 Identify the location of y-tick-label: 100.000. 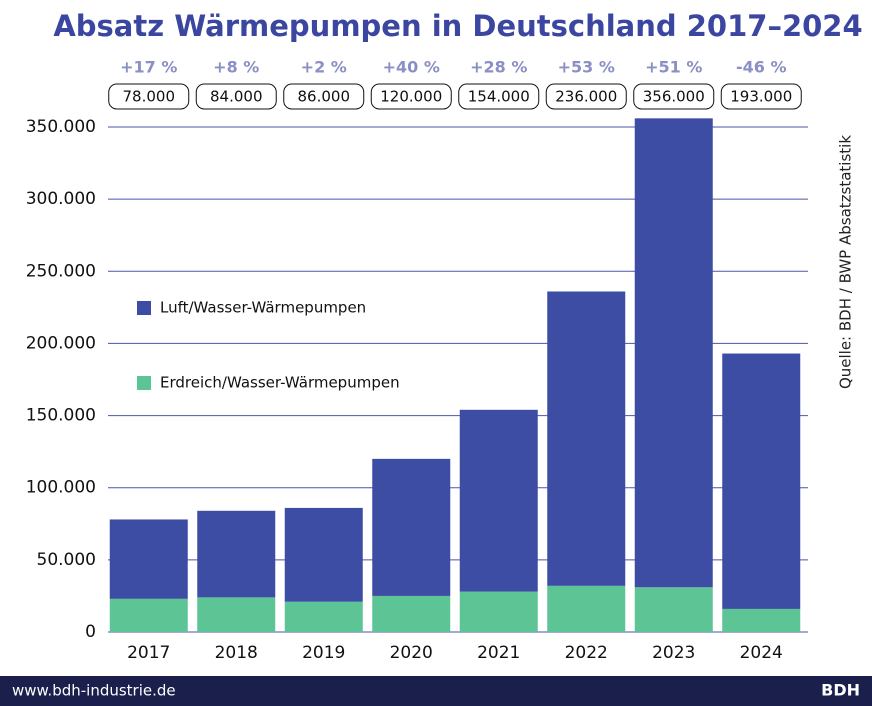
(61, 488).